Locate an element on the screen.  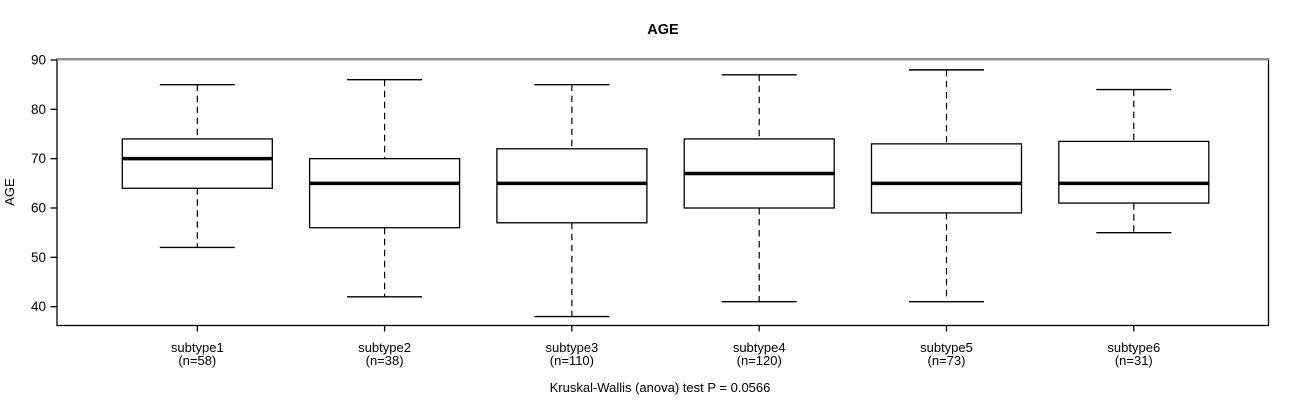
x-label-subtype4: subtype4 is located at coordinates (759, 347).